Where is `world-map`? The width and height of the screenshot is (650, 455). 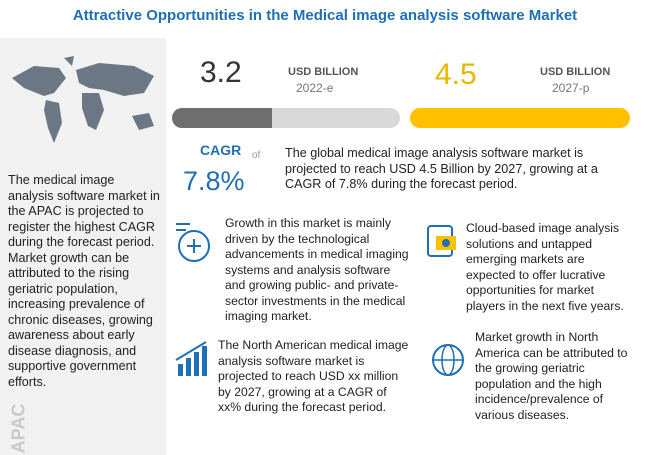 world-map is located at coordinates (83, 99).